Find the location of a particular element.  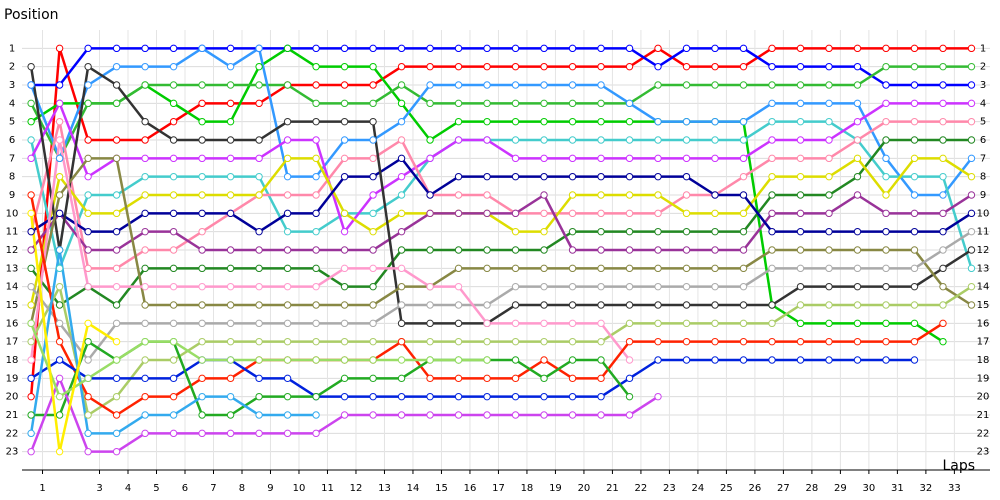

y-tick-label-right: 18 is located at coordinates (983, 360).